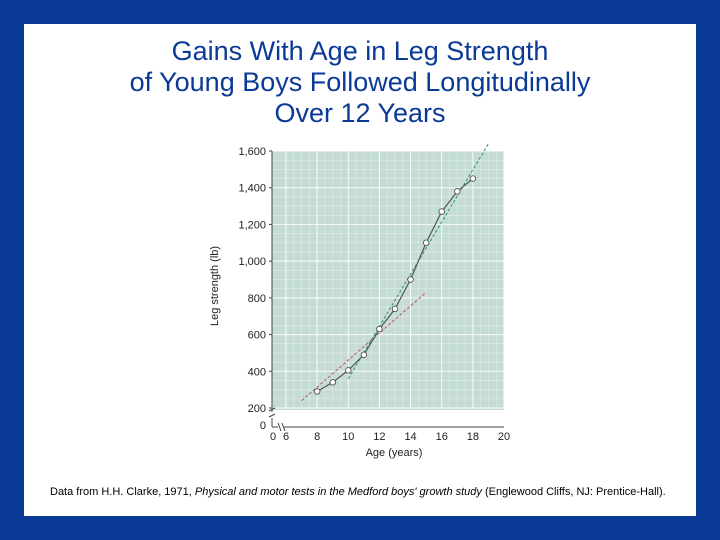 This screenshot has width=720, height=540. Describe the element at coordinates (257, 372) in the screenshot. I see `y-tick-label: 400` at that location.